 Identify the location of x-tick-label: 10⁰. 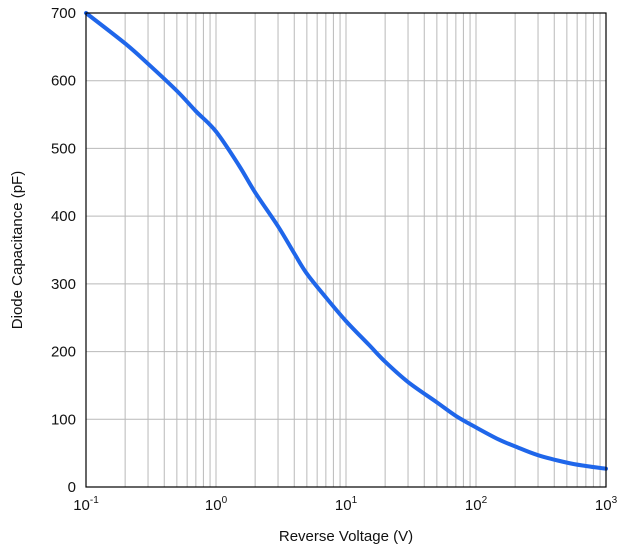
(216, 504).